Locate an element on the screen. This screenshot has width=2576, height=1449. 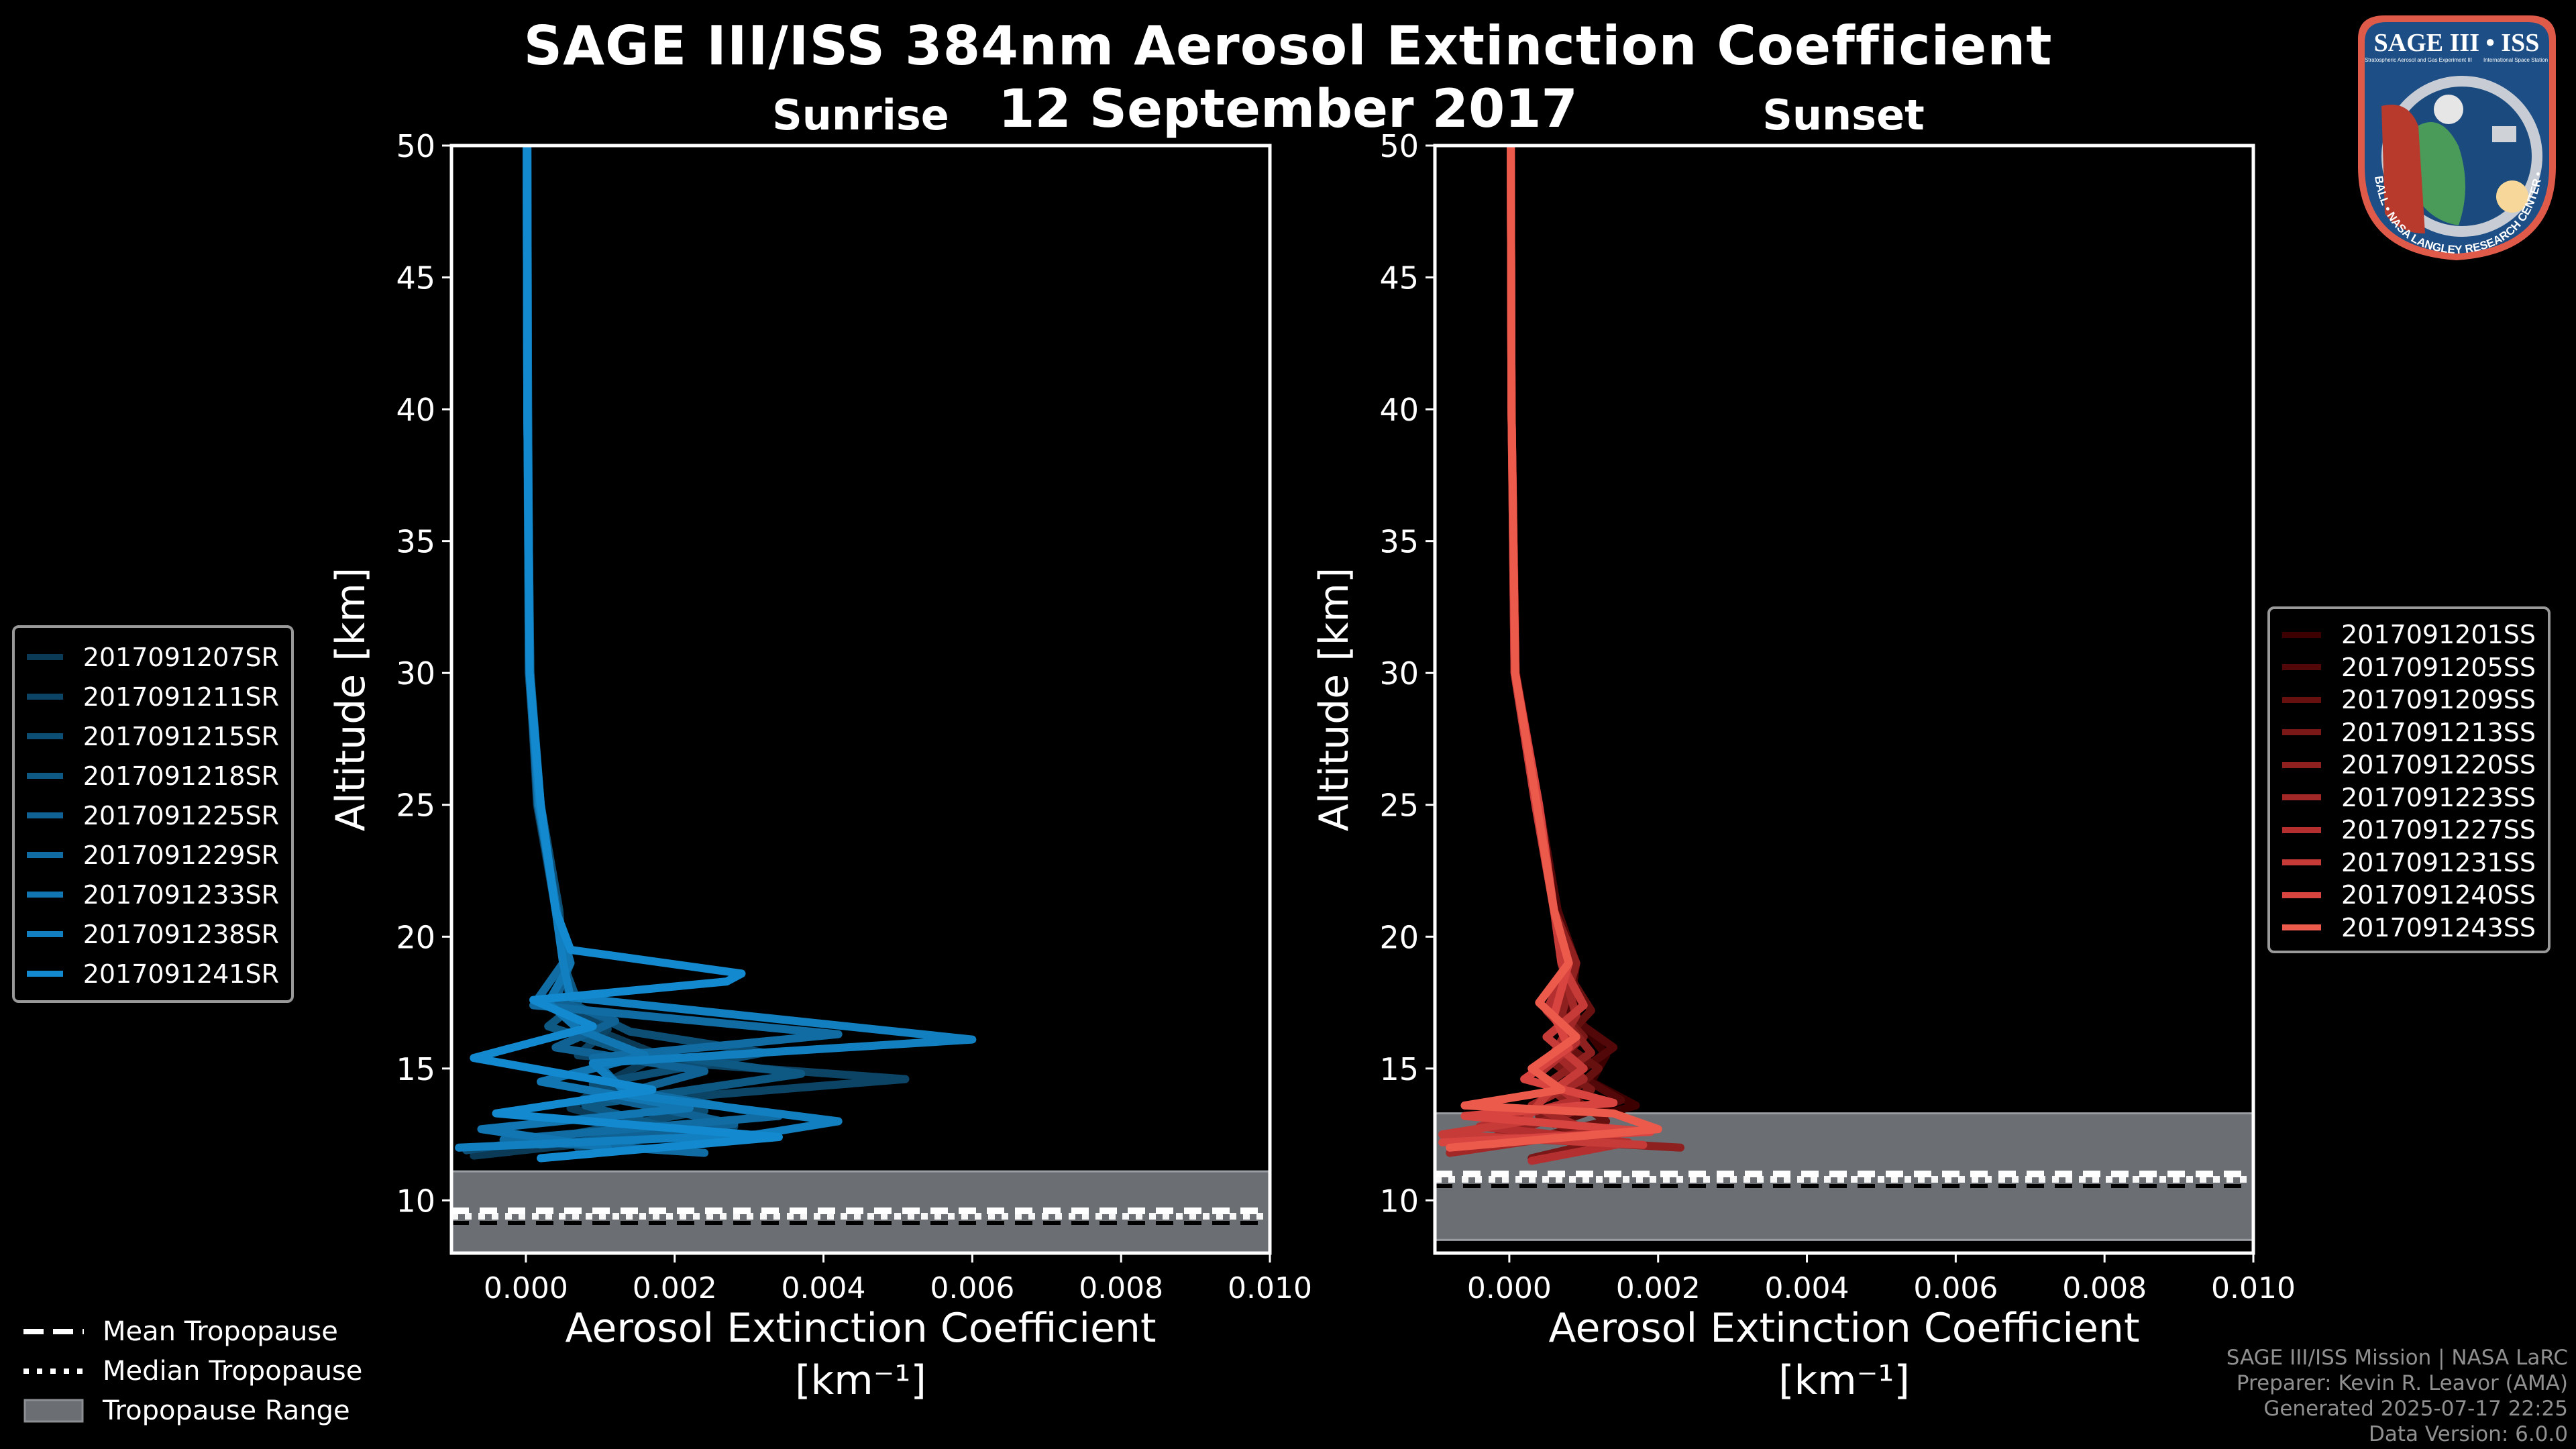
legend-label: 2017091243SS is located at coordinates (2438, 927).